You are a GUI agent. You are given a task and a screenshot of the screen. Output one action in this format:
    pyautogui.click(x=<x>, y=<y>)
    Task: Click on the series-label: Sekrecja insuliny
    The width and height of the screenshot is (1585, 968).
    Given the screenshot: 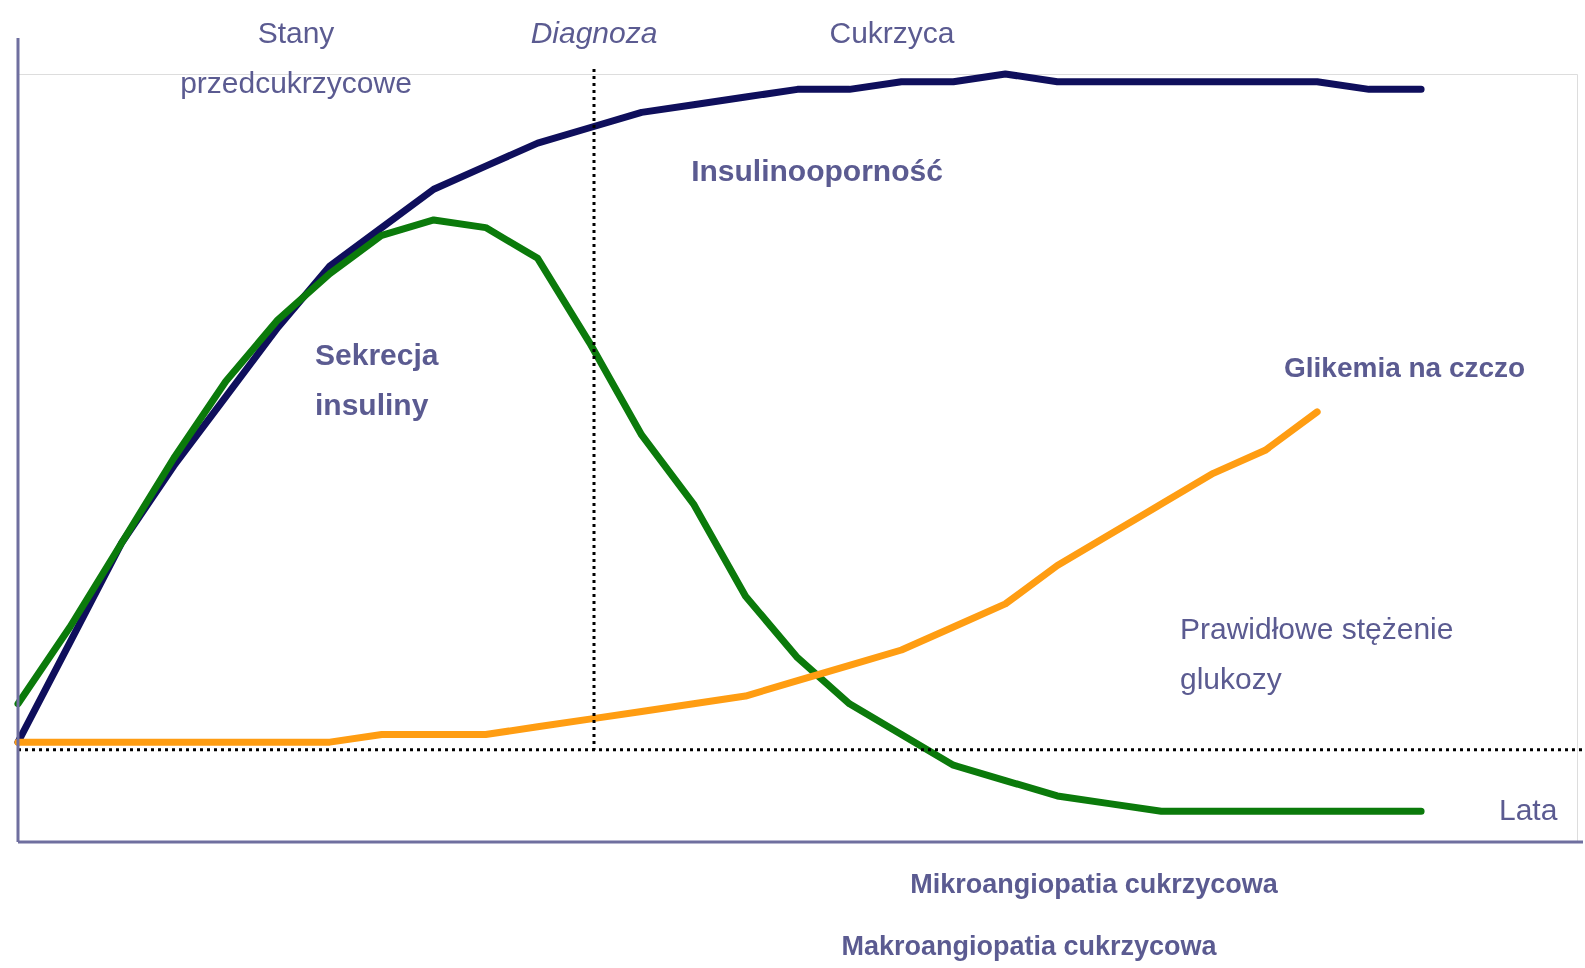 What is the action you would take?
    pyautogui.click(x=377, y=379)
    